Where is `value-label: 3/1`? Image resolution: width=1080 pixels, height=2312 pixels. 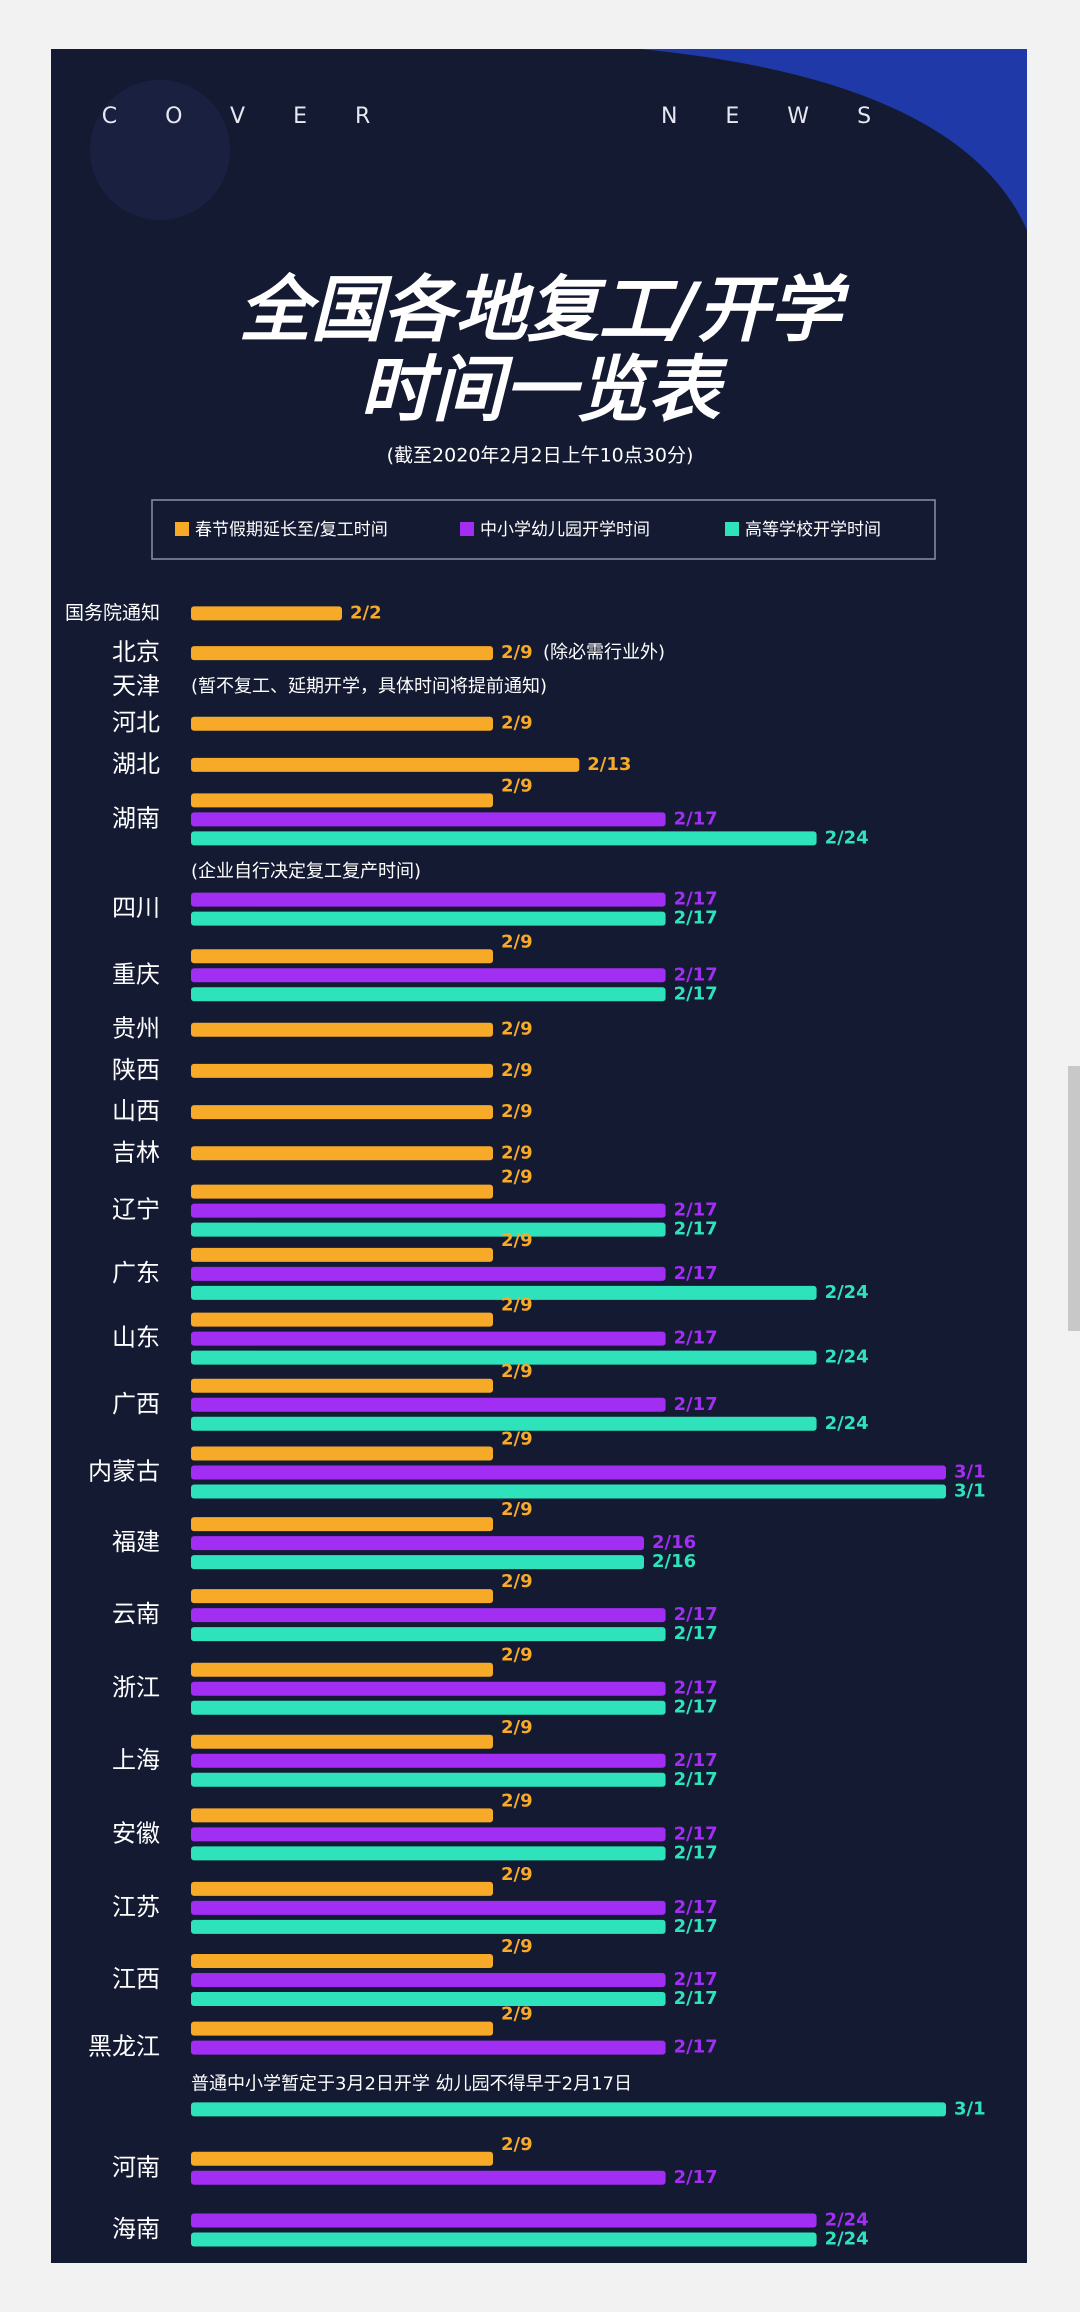 value-label: 3/1 is located at coordinates (970, 2108).